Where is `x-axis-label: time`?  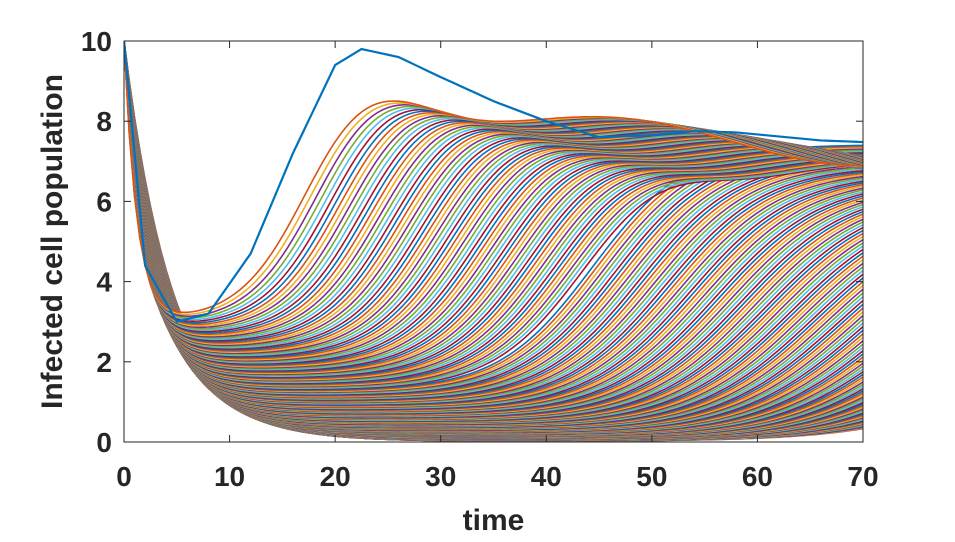
x-axis-label: time is located at coordinates (494, 520).